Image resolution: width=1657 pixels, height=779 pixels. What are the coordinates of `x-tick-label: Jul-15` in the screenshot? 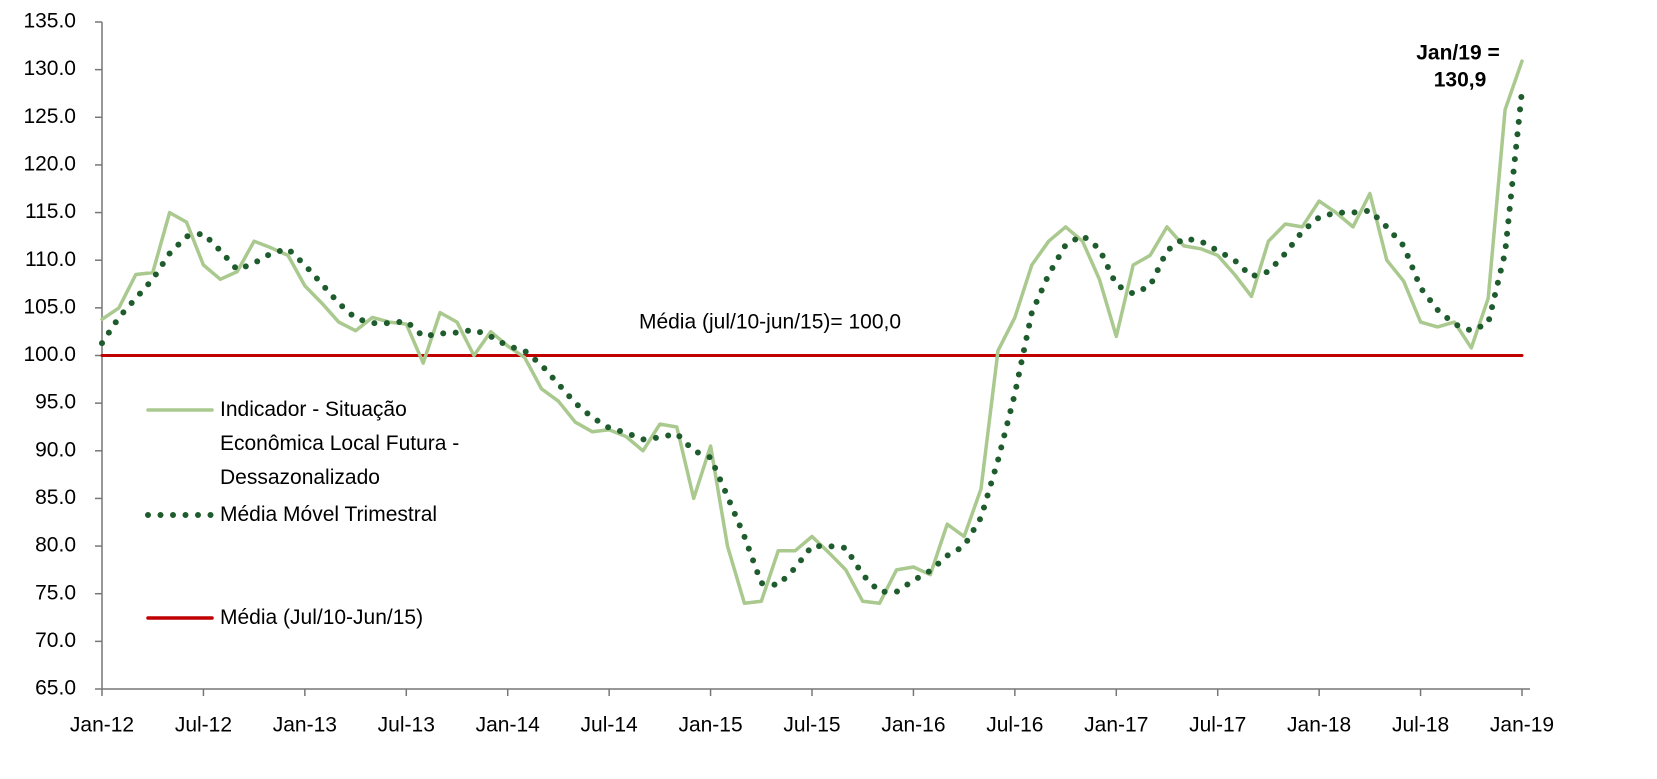 It's located at (811, 725).